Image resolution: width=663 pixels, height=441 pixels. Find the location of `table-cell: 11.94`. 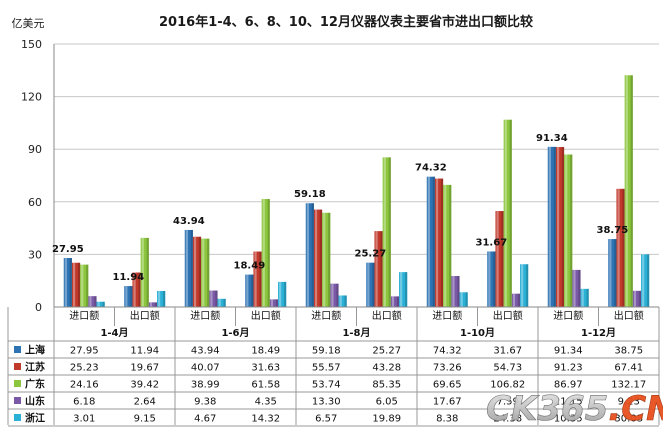

table-cell: 11.94 is located at coordinates (144, 351).